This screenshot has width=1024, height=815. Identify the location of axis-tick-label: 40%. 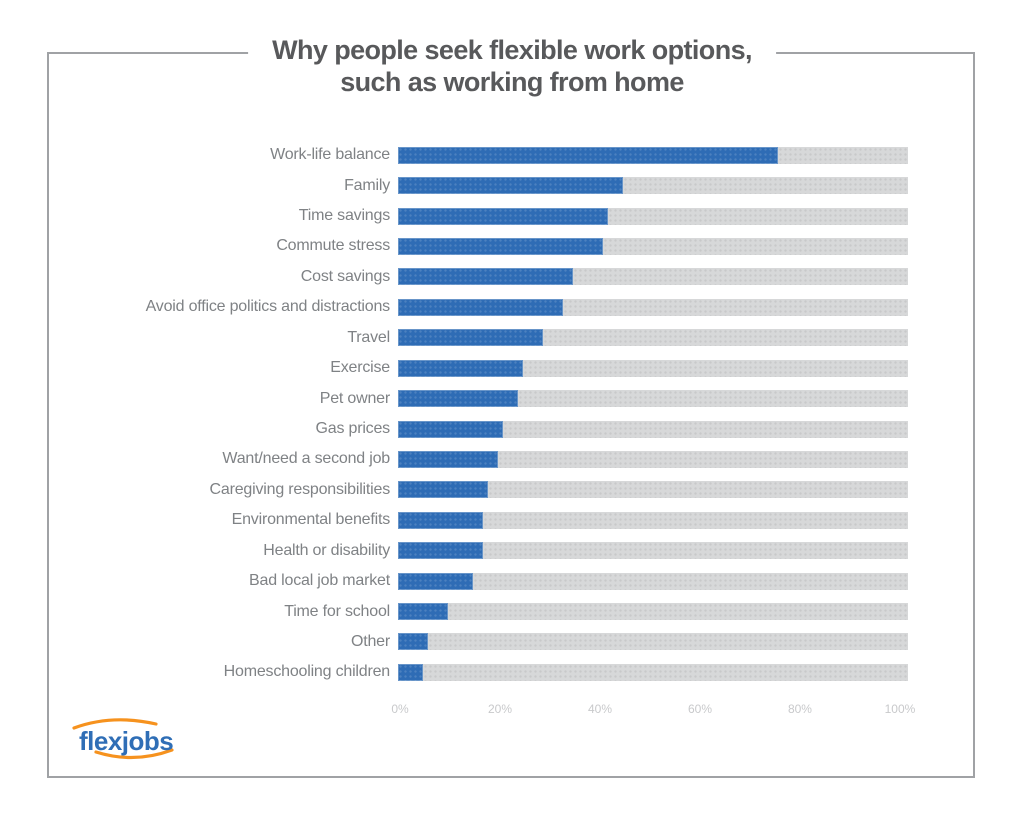
(600, 709).